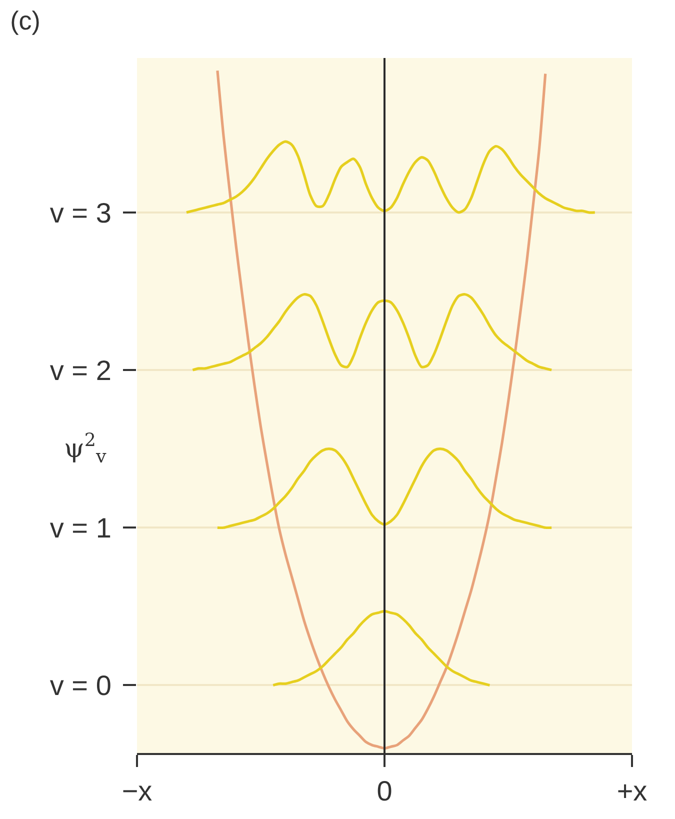 The image size is (675, 819). Describe the element at coordinates (137, 791) in the screenshot. I see `x-tick-label: −x` at that location.